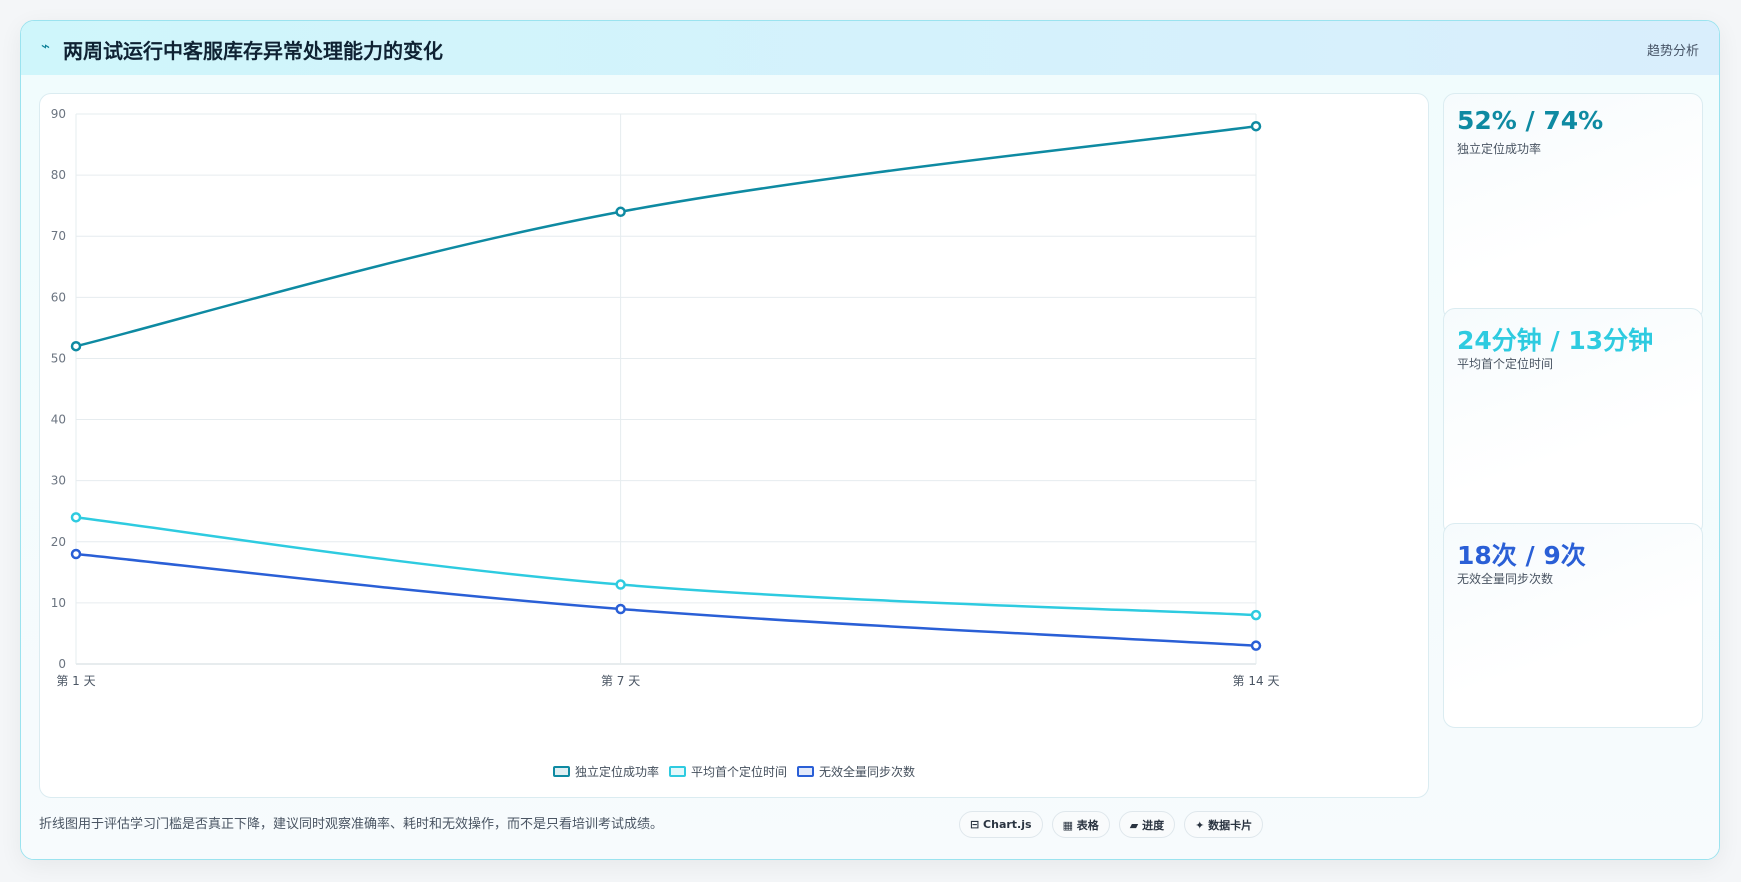  What do you see at coordinates (1573, 207) in the screenshot?
I see `stat-card-success-rate: 52% / 74% 独立定位成功率` at bounding box center [1573, 207].